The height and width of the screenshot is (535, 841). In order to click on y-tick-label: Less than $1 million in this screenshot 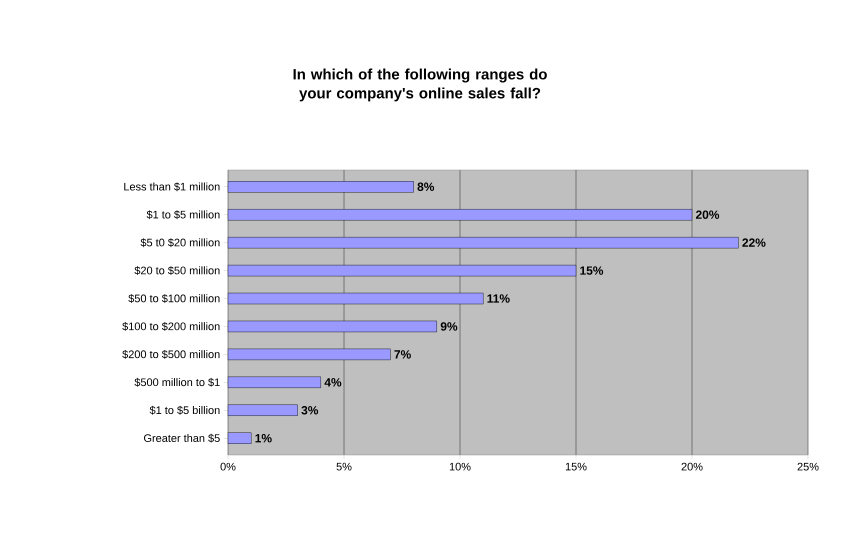, I will do `click(172, 187)`.